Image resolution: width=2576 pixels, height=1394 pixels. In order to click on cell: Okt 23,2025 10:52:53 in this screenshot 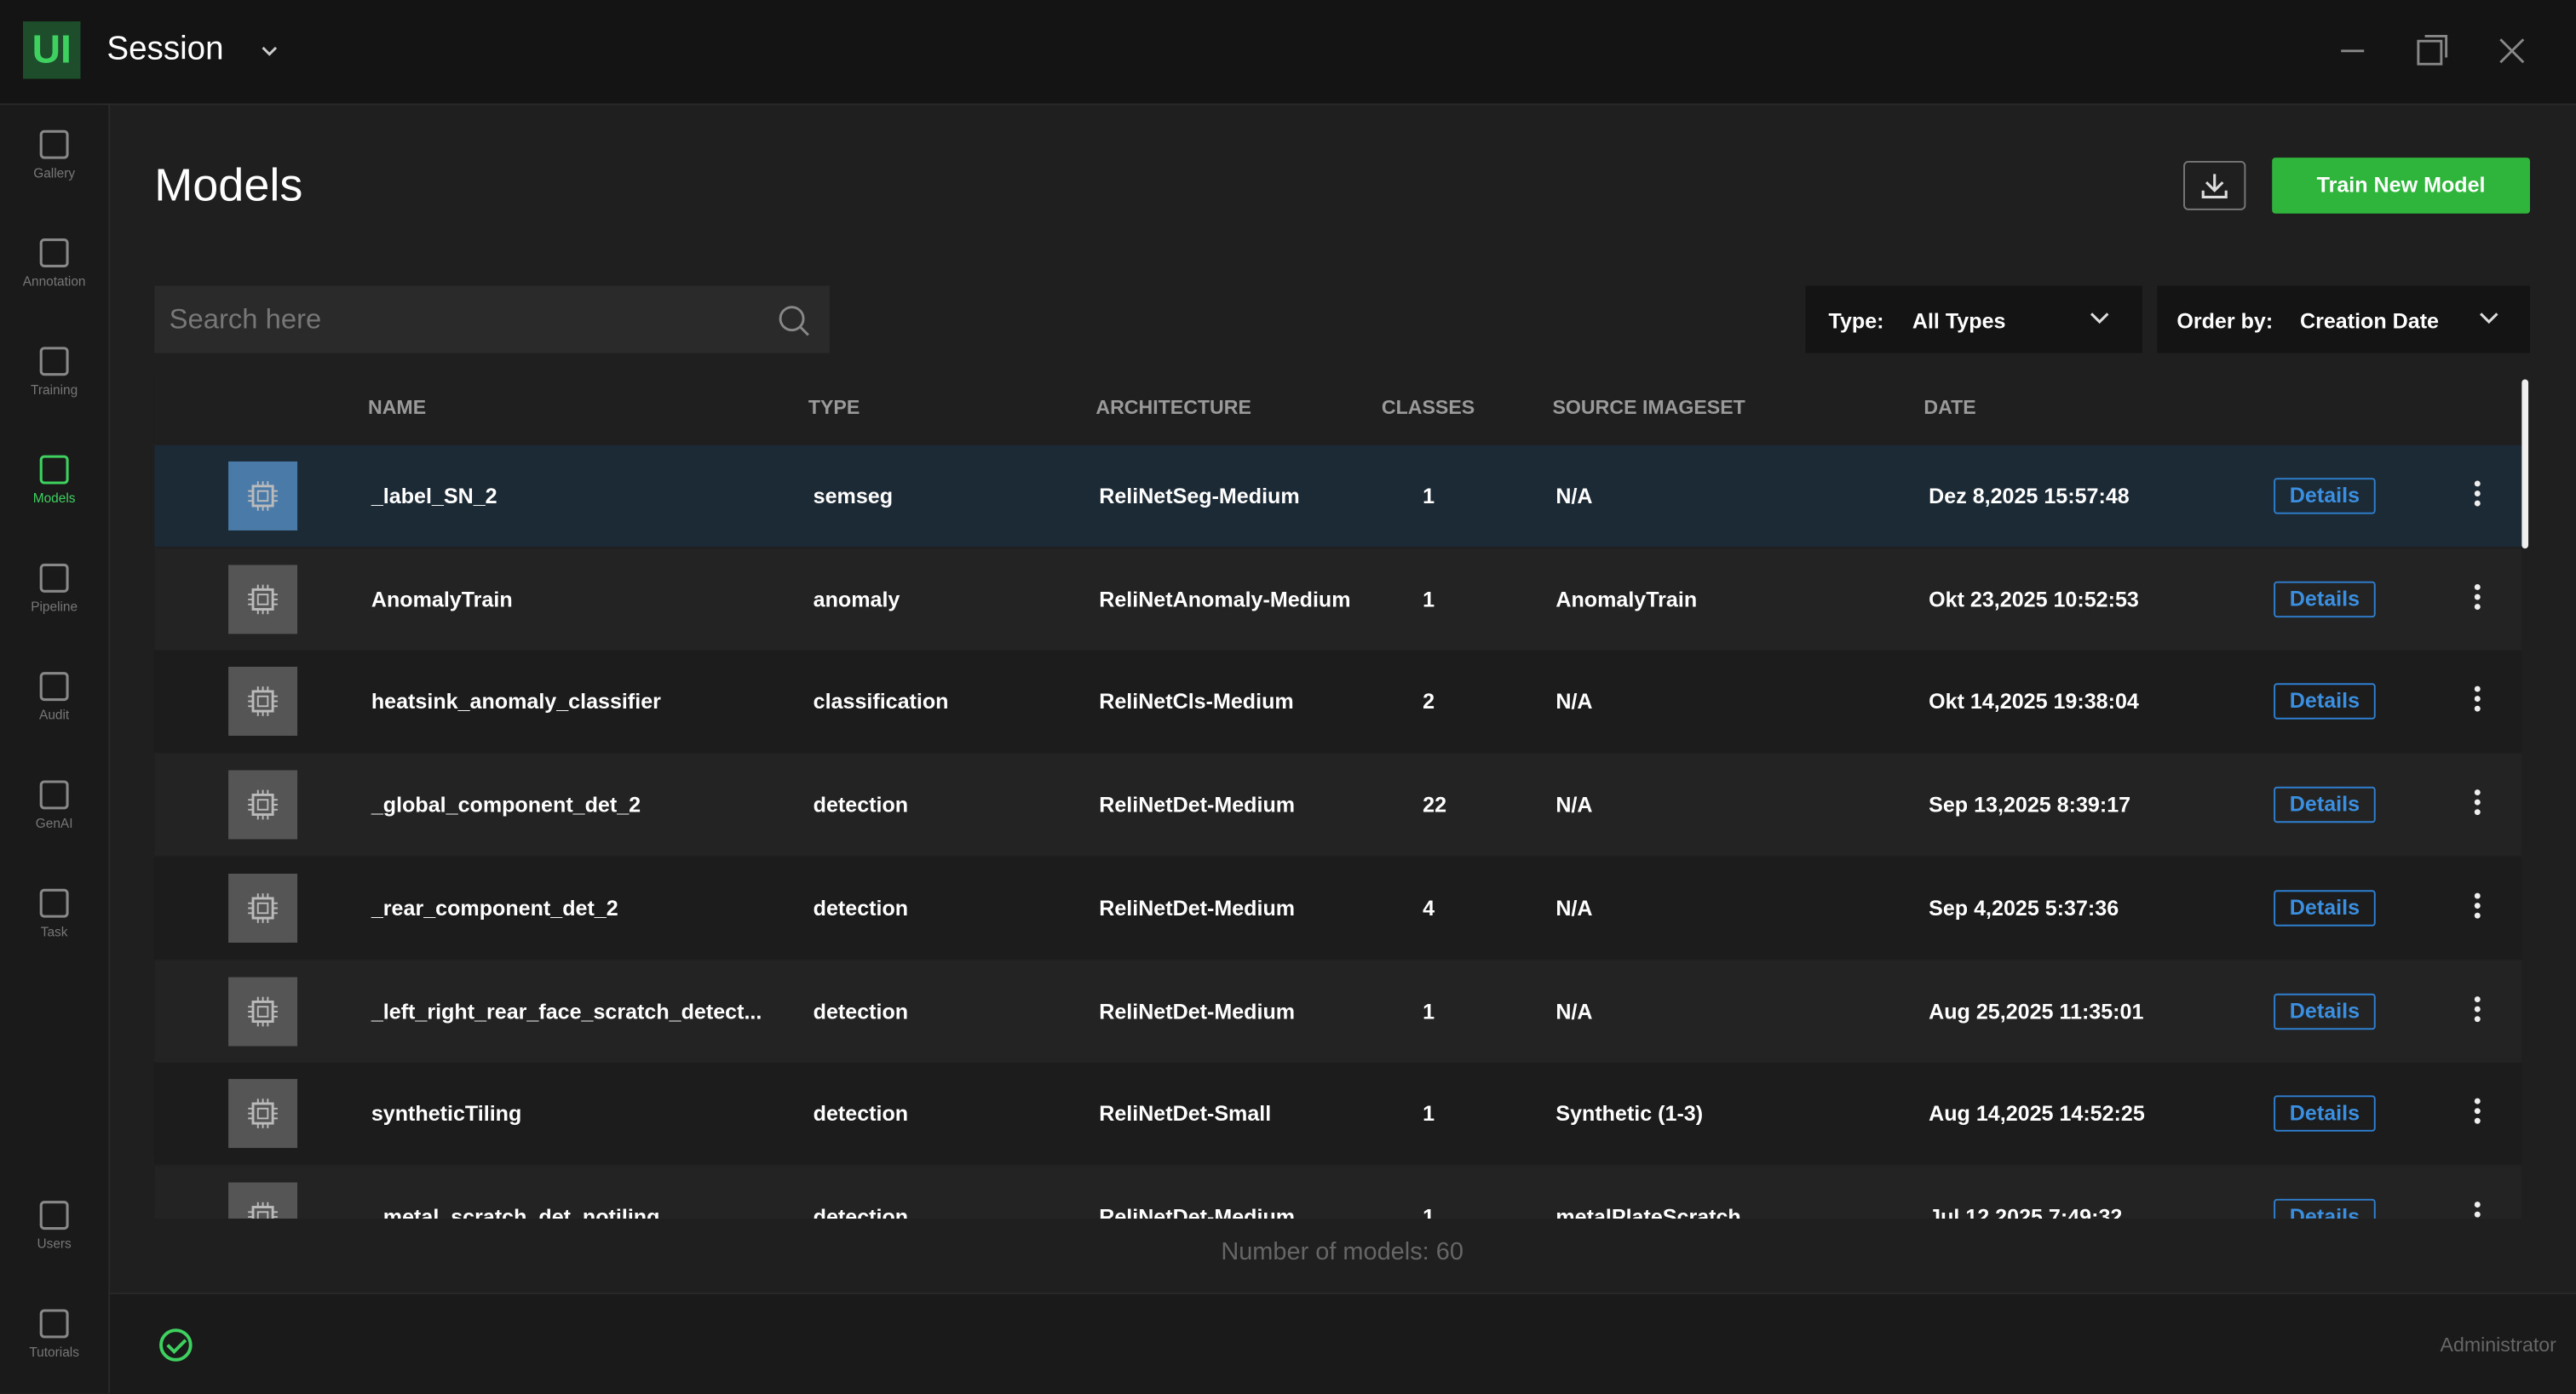, I will do `click(2034, 598)`.